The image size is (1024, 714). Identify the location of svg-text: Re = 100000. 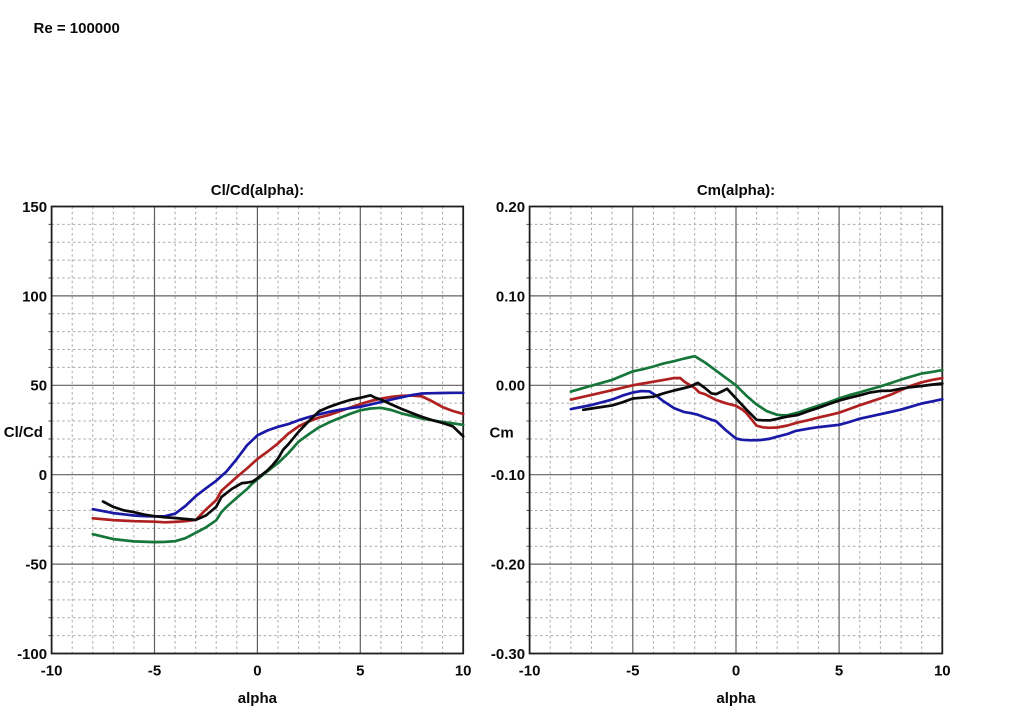
(77, 28).